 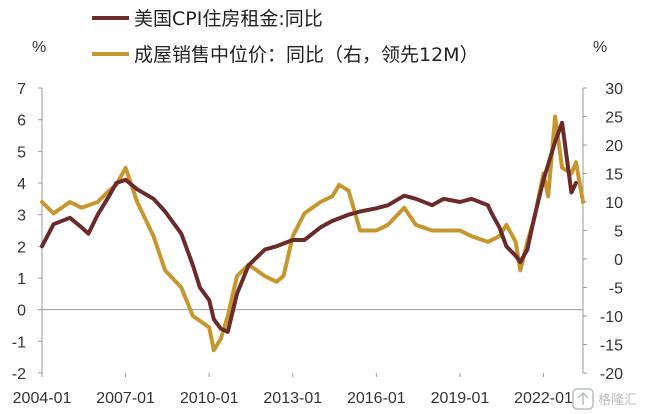 I want to click on gelonghui-logo-icon, so click(x=583, y=399).